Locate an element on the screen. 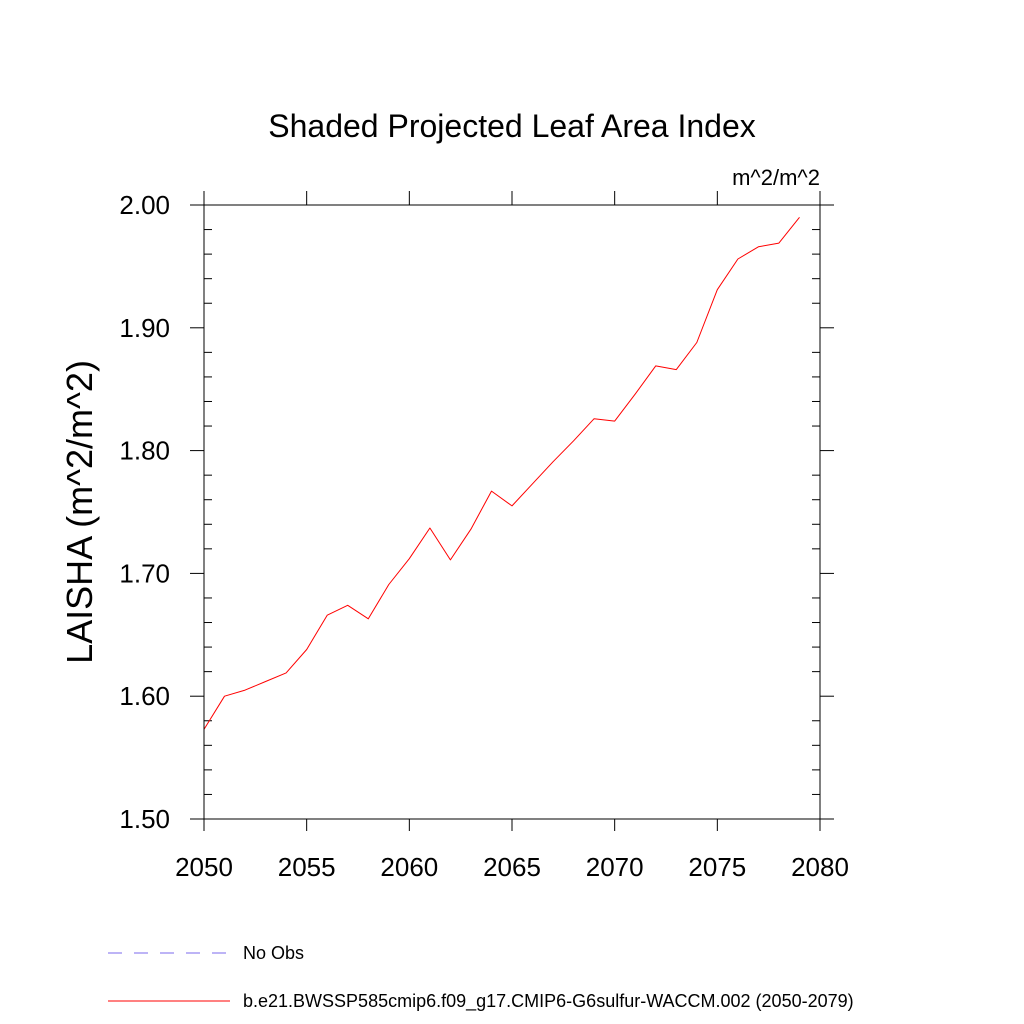 Image resolution: width=1024 pixels, height=1024 pixels. x-tick-label: 2060 is located at coordinates (409, 867).